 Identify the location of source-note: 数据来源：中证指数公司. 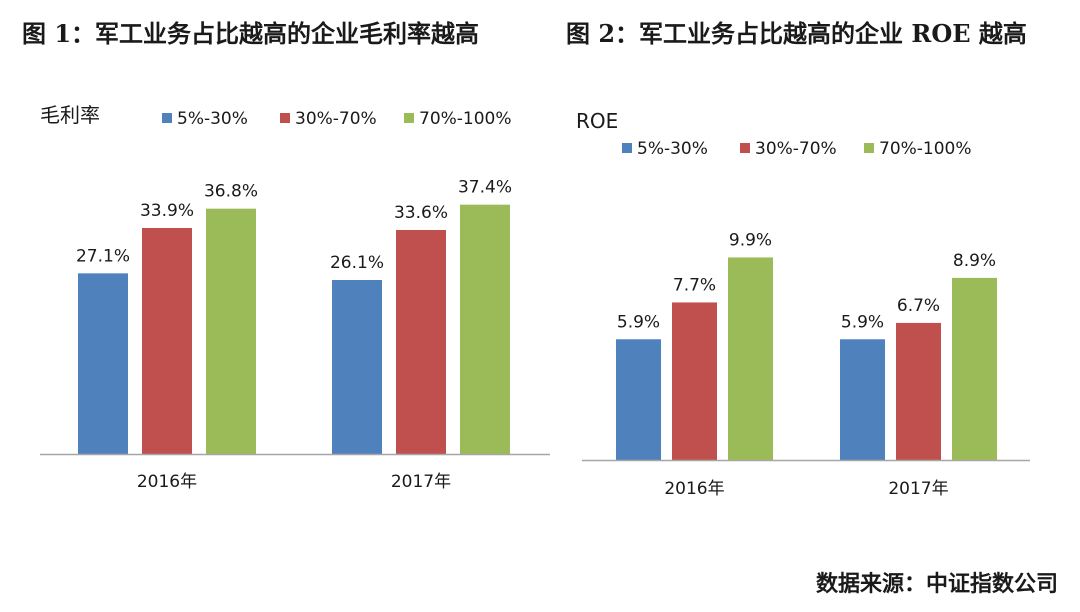
(936, 584).